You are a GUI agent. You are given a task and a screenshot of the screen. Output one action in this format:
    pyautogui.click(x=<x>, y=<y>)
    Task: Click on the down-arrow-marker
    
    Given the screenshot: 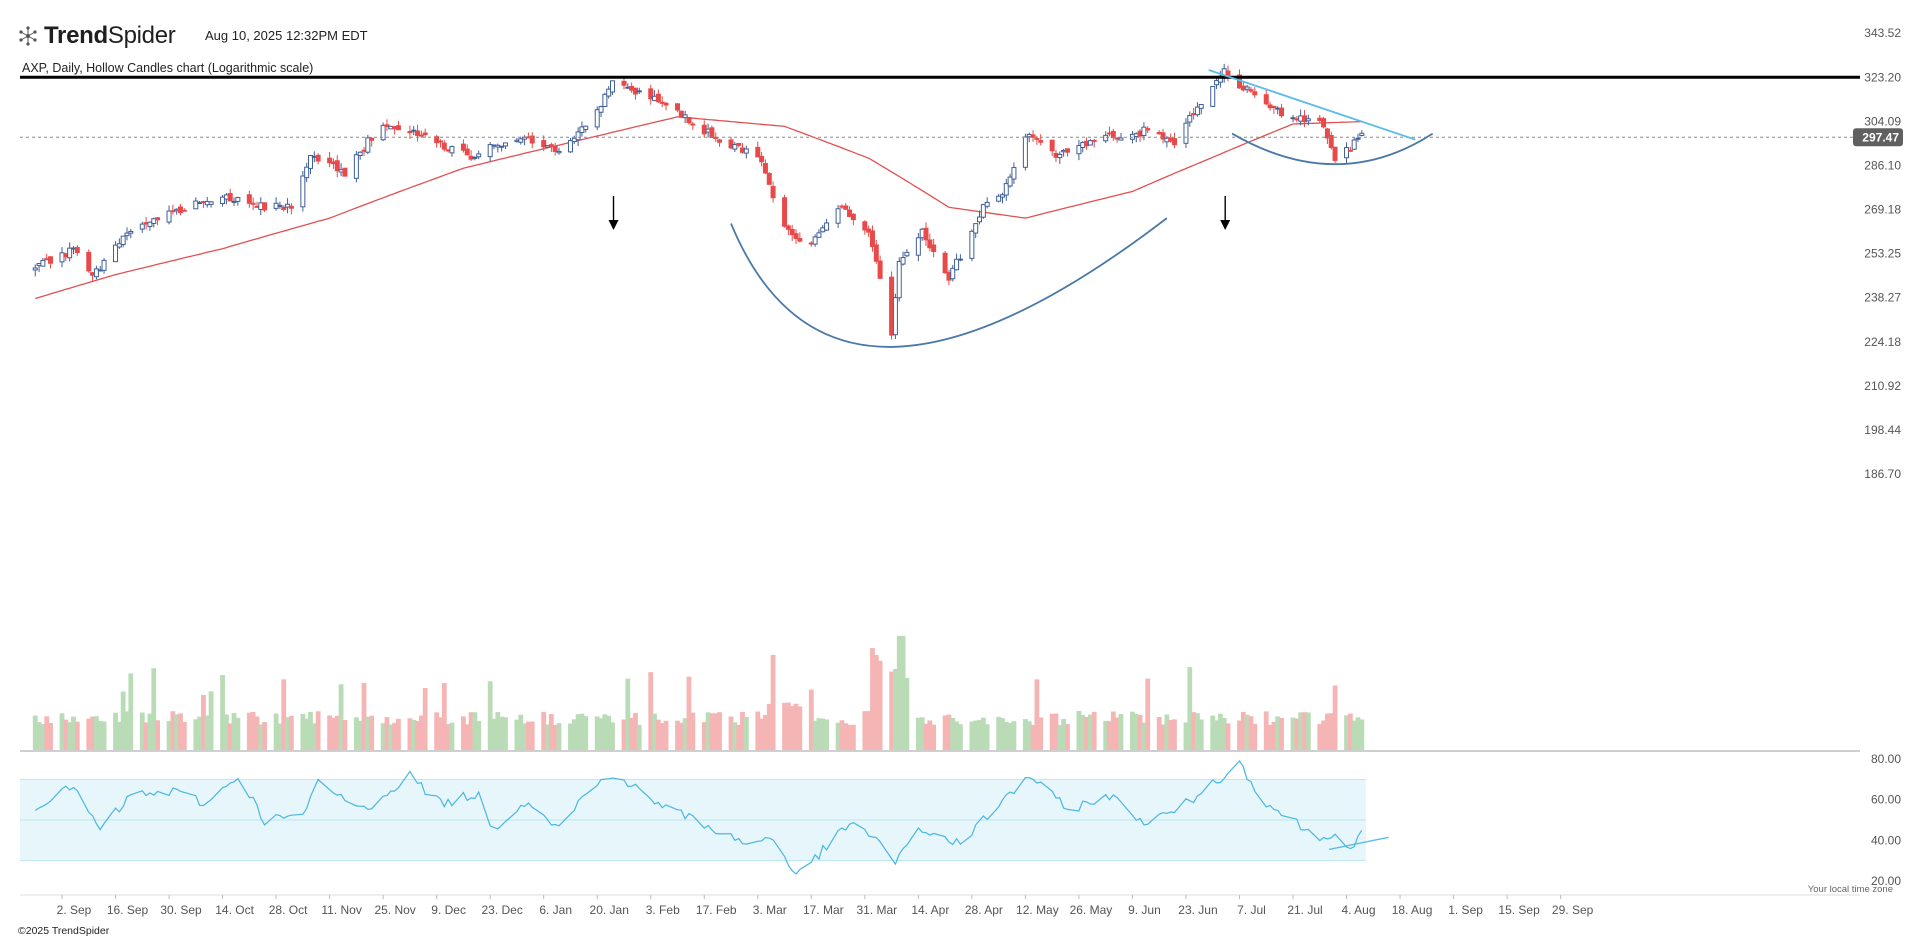 What is the action you would take?
    pyautogui.click(x=613, y=213)
    